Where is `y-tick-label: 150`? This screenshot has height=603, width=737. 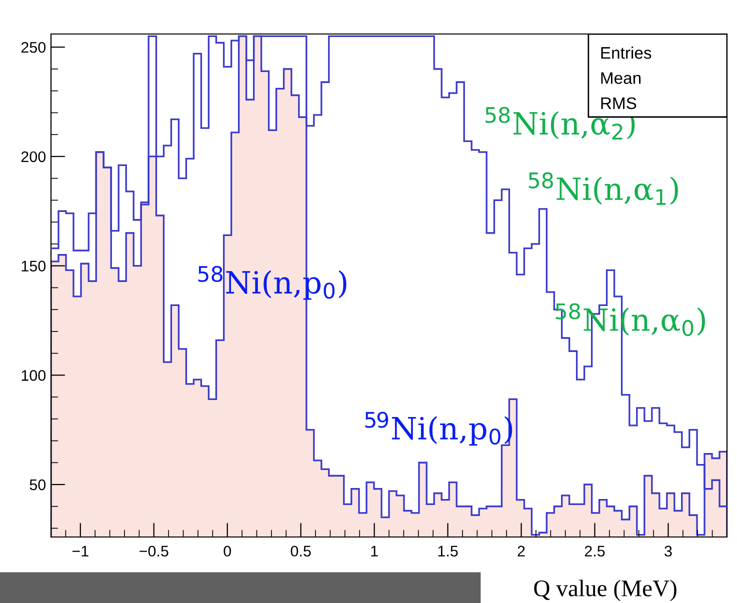 y-tick-label: 150 is located at coordinates (34, 266).